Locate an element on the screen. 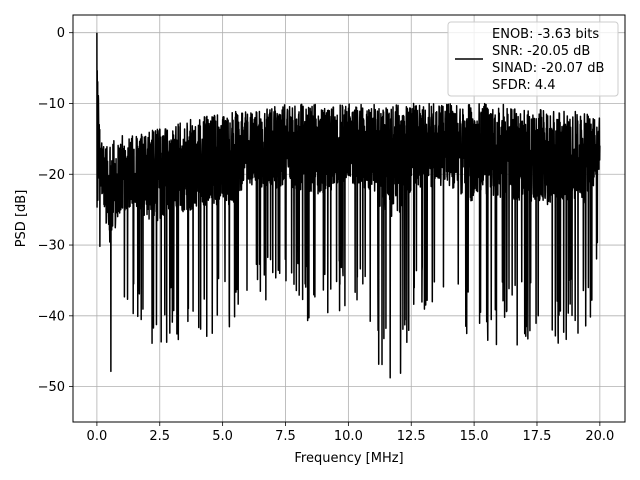 This screenshot has height=480, width=640. y-tick-label: −20 is located at coordinates (51, 175).